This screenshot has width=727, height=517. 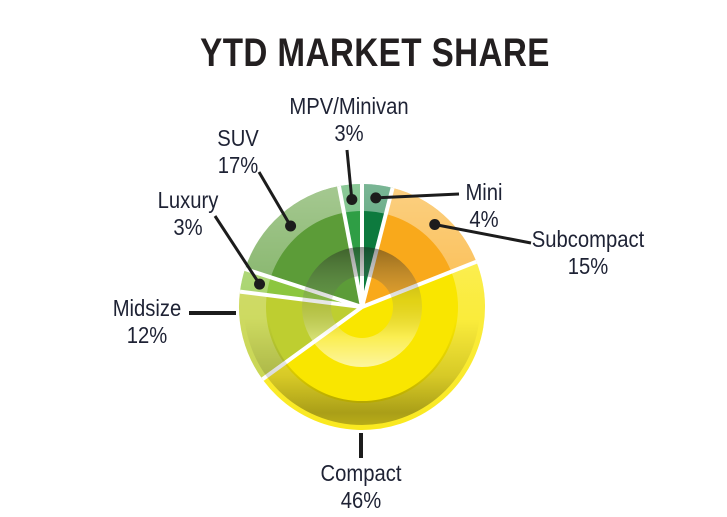 What do you see at coordinates (483, 234) in the screenshot?
I see `leader-line-subcompact` at bounding box center [483, 234].